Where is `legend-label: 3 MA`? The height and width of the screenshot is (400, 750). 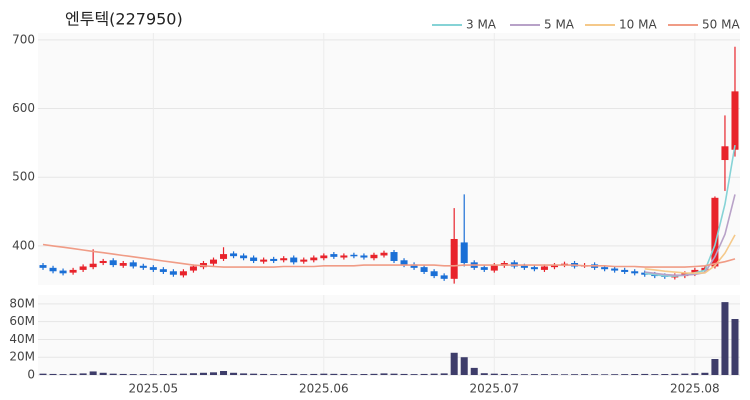 legend-label: 3 MA is located at coordinates (481, 25).